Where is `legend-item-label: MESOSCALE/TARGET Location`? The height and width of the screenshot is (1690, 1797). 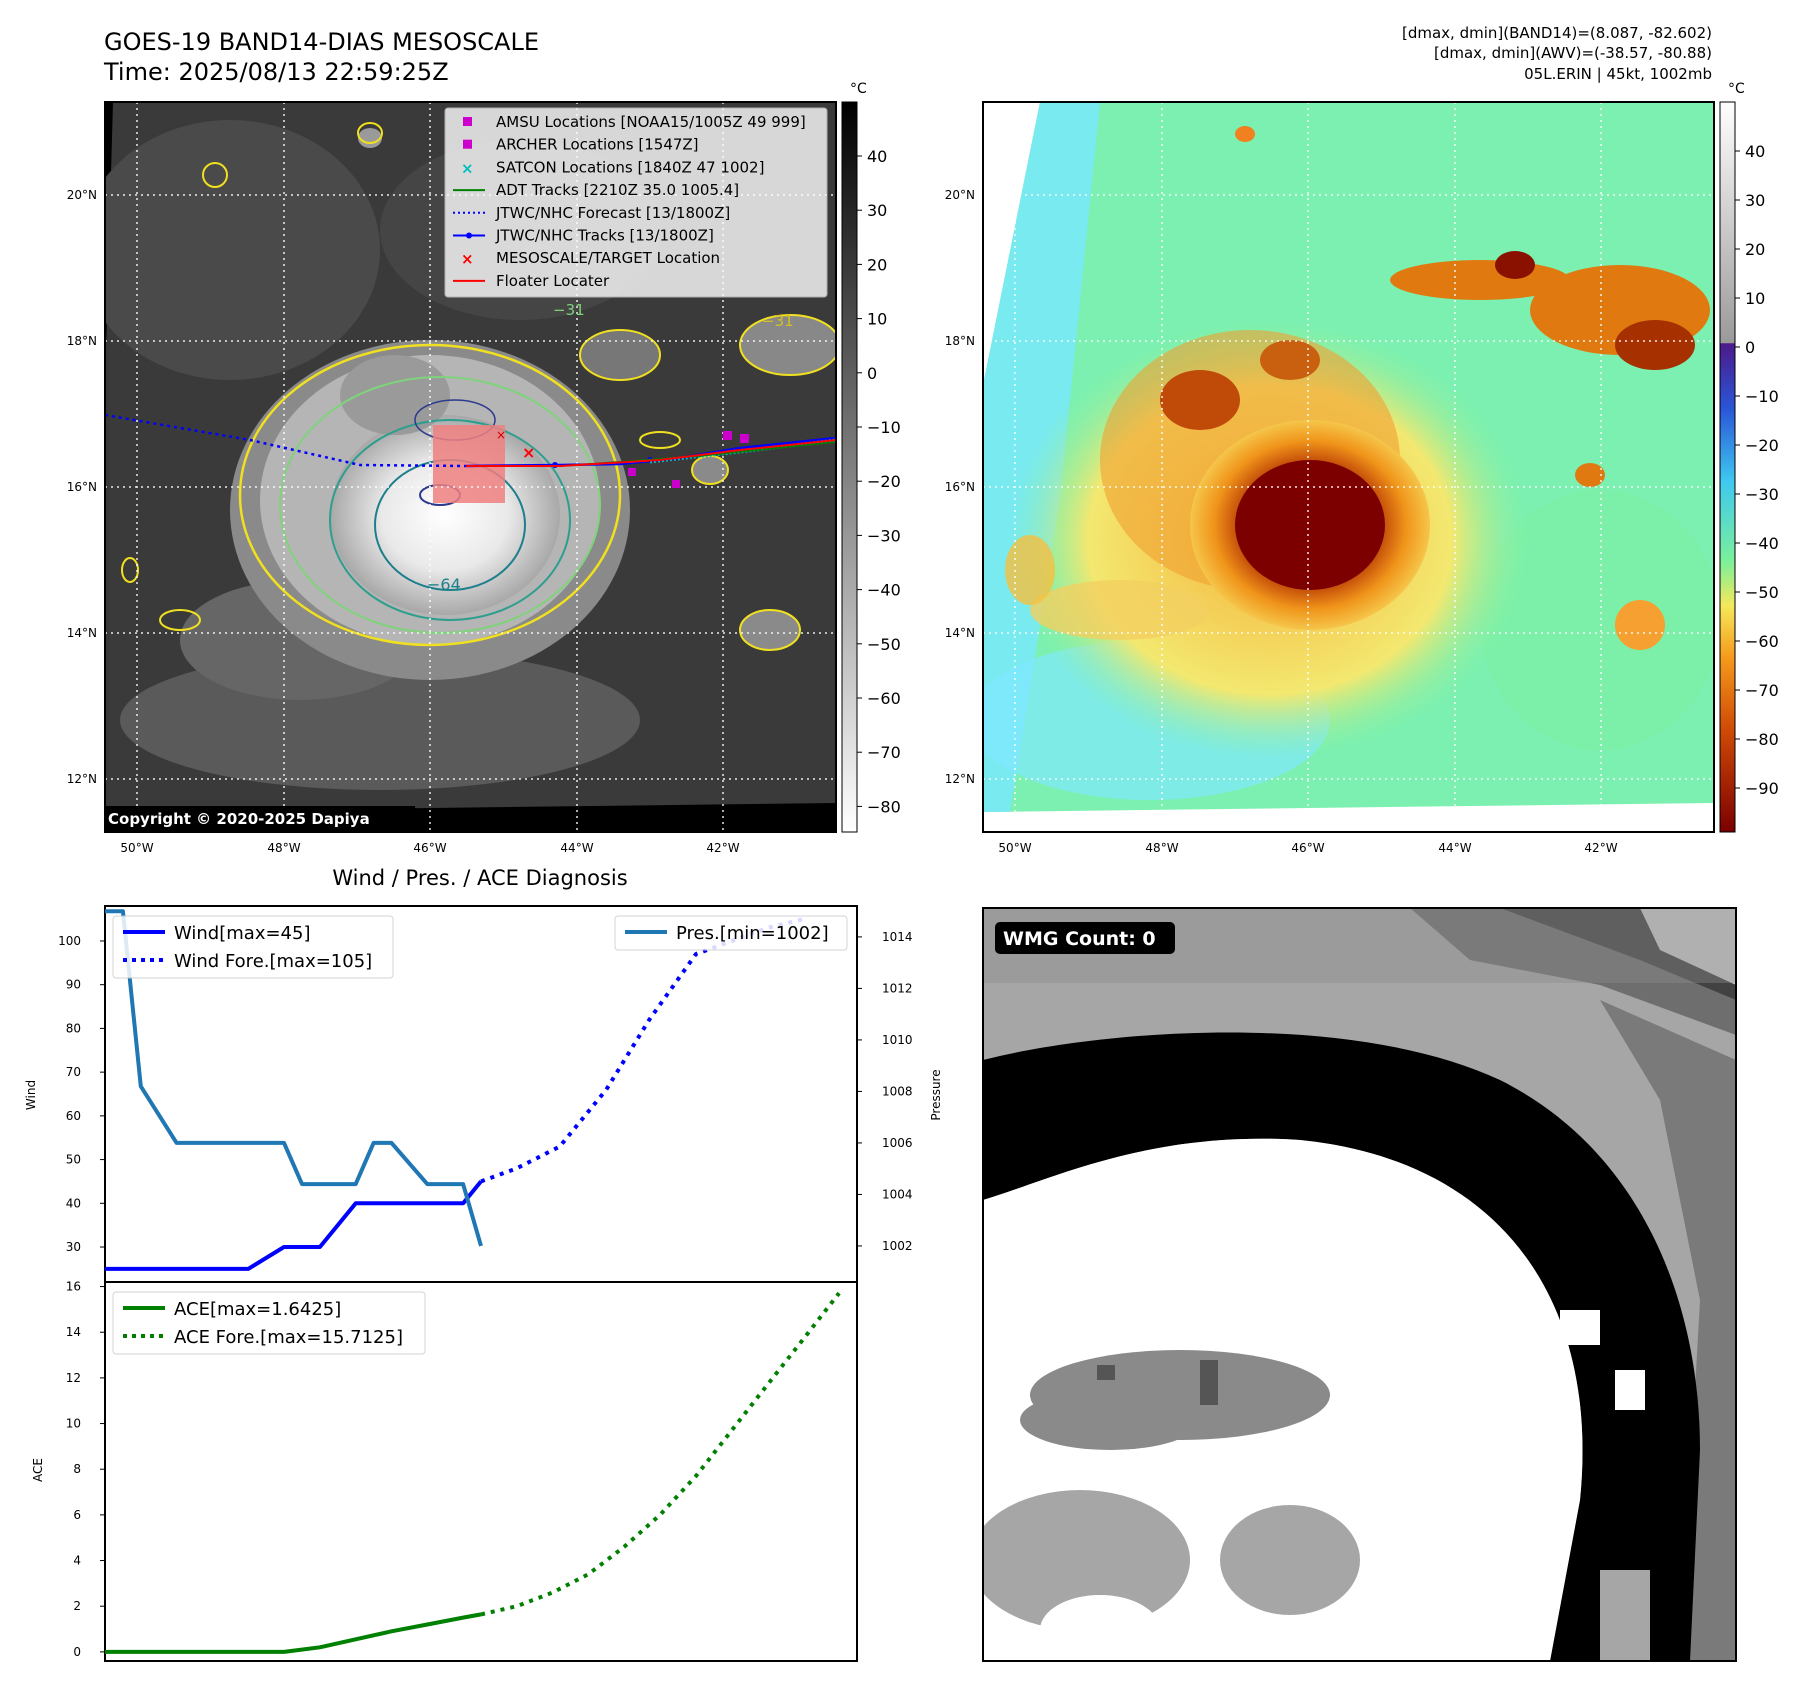
legend-item-label: MESOSCALE/TARGET Location is located at coordinates (608, 258).